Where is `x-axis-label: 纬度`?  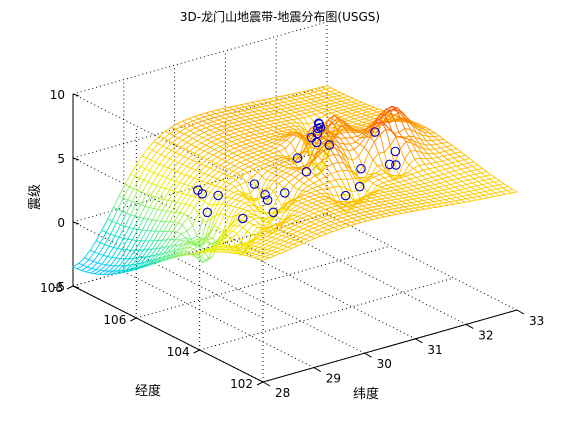
x-axis-label: 纬度 is located at coordinates (366, 394).